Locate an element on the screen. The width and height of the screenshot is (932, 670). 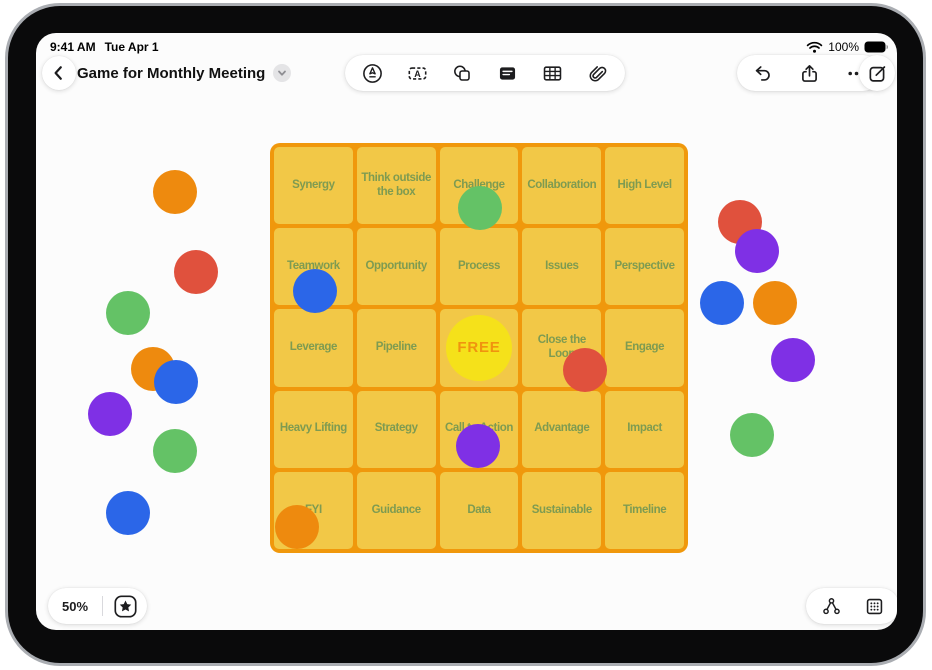
compose-icon is located at coordinates (877, 73).